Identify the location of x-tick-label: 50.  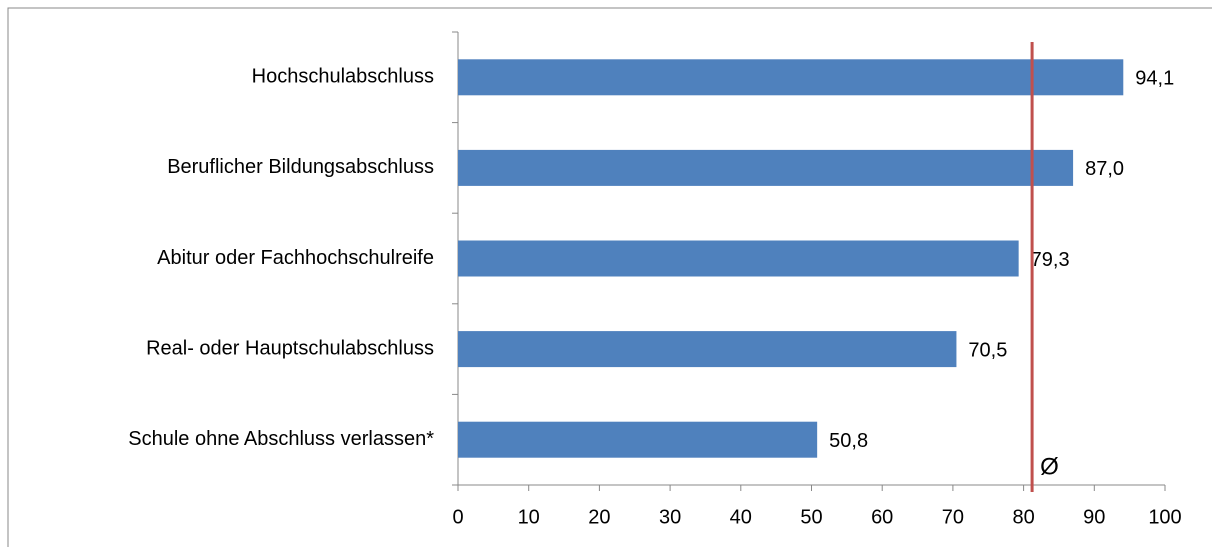
(811, 517).